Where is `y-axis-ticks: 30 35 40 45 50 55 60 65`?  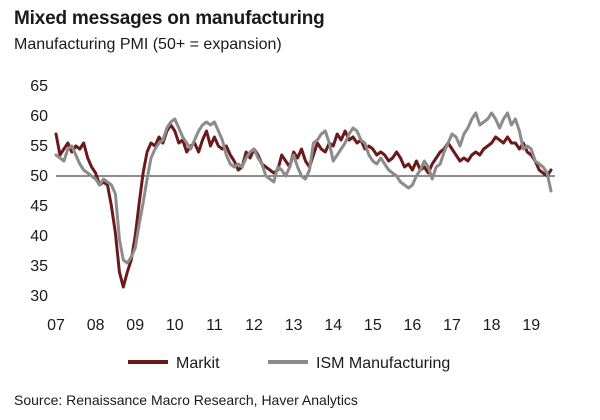
y-axis-ticks: 30 35 40 45 50 55 60 65 is located at coordinates (39, 191).